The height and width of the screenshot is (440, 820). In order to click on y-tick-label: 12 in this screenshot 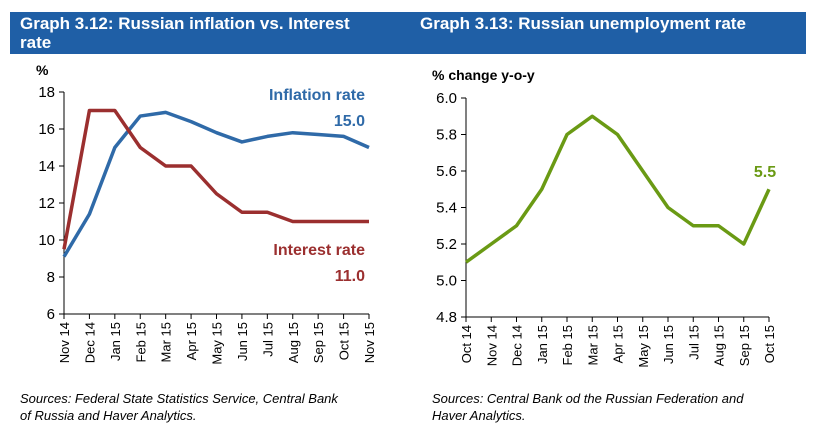, I will do `click(46, 203)`.